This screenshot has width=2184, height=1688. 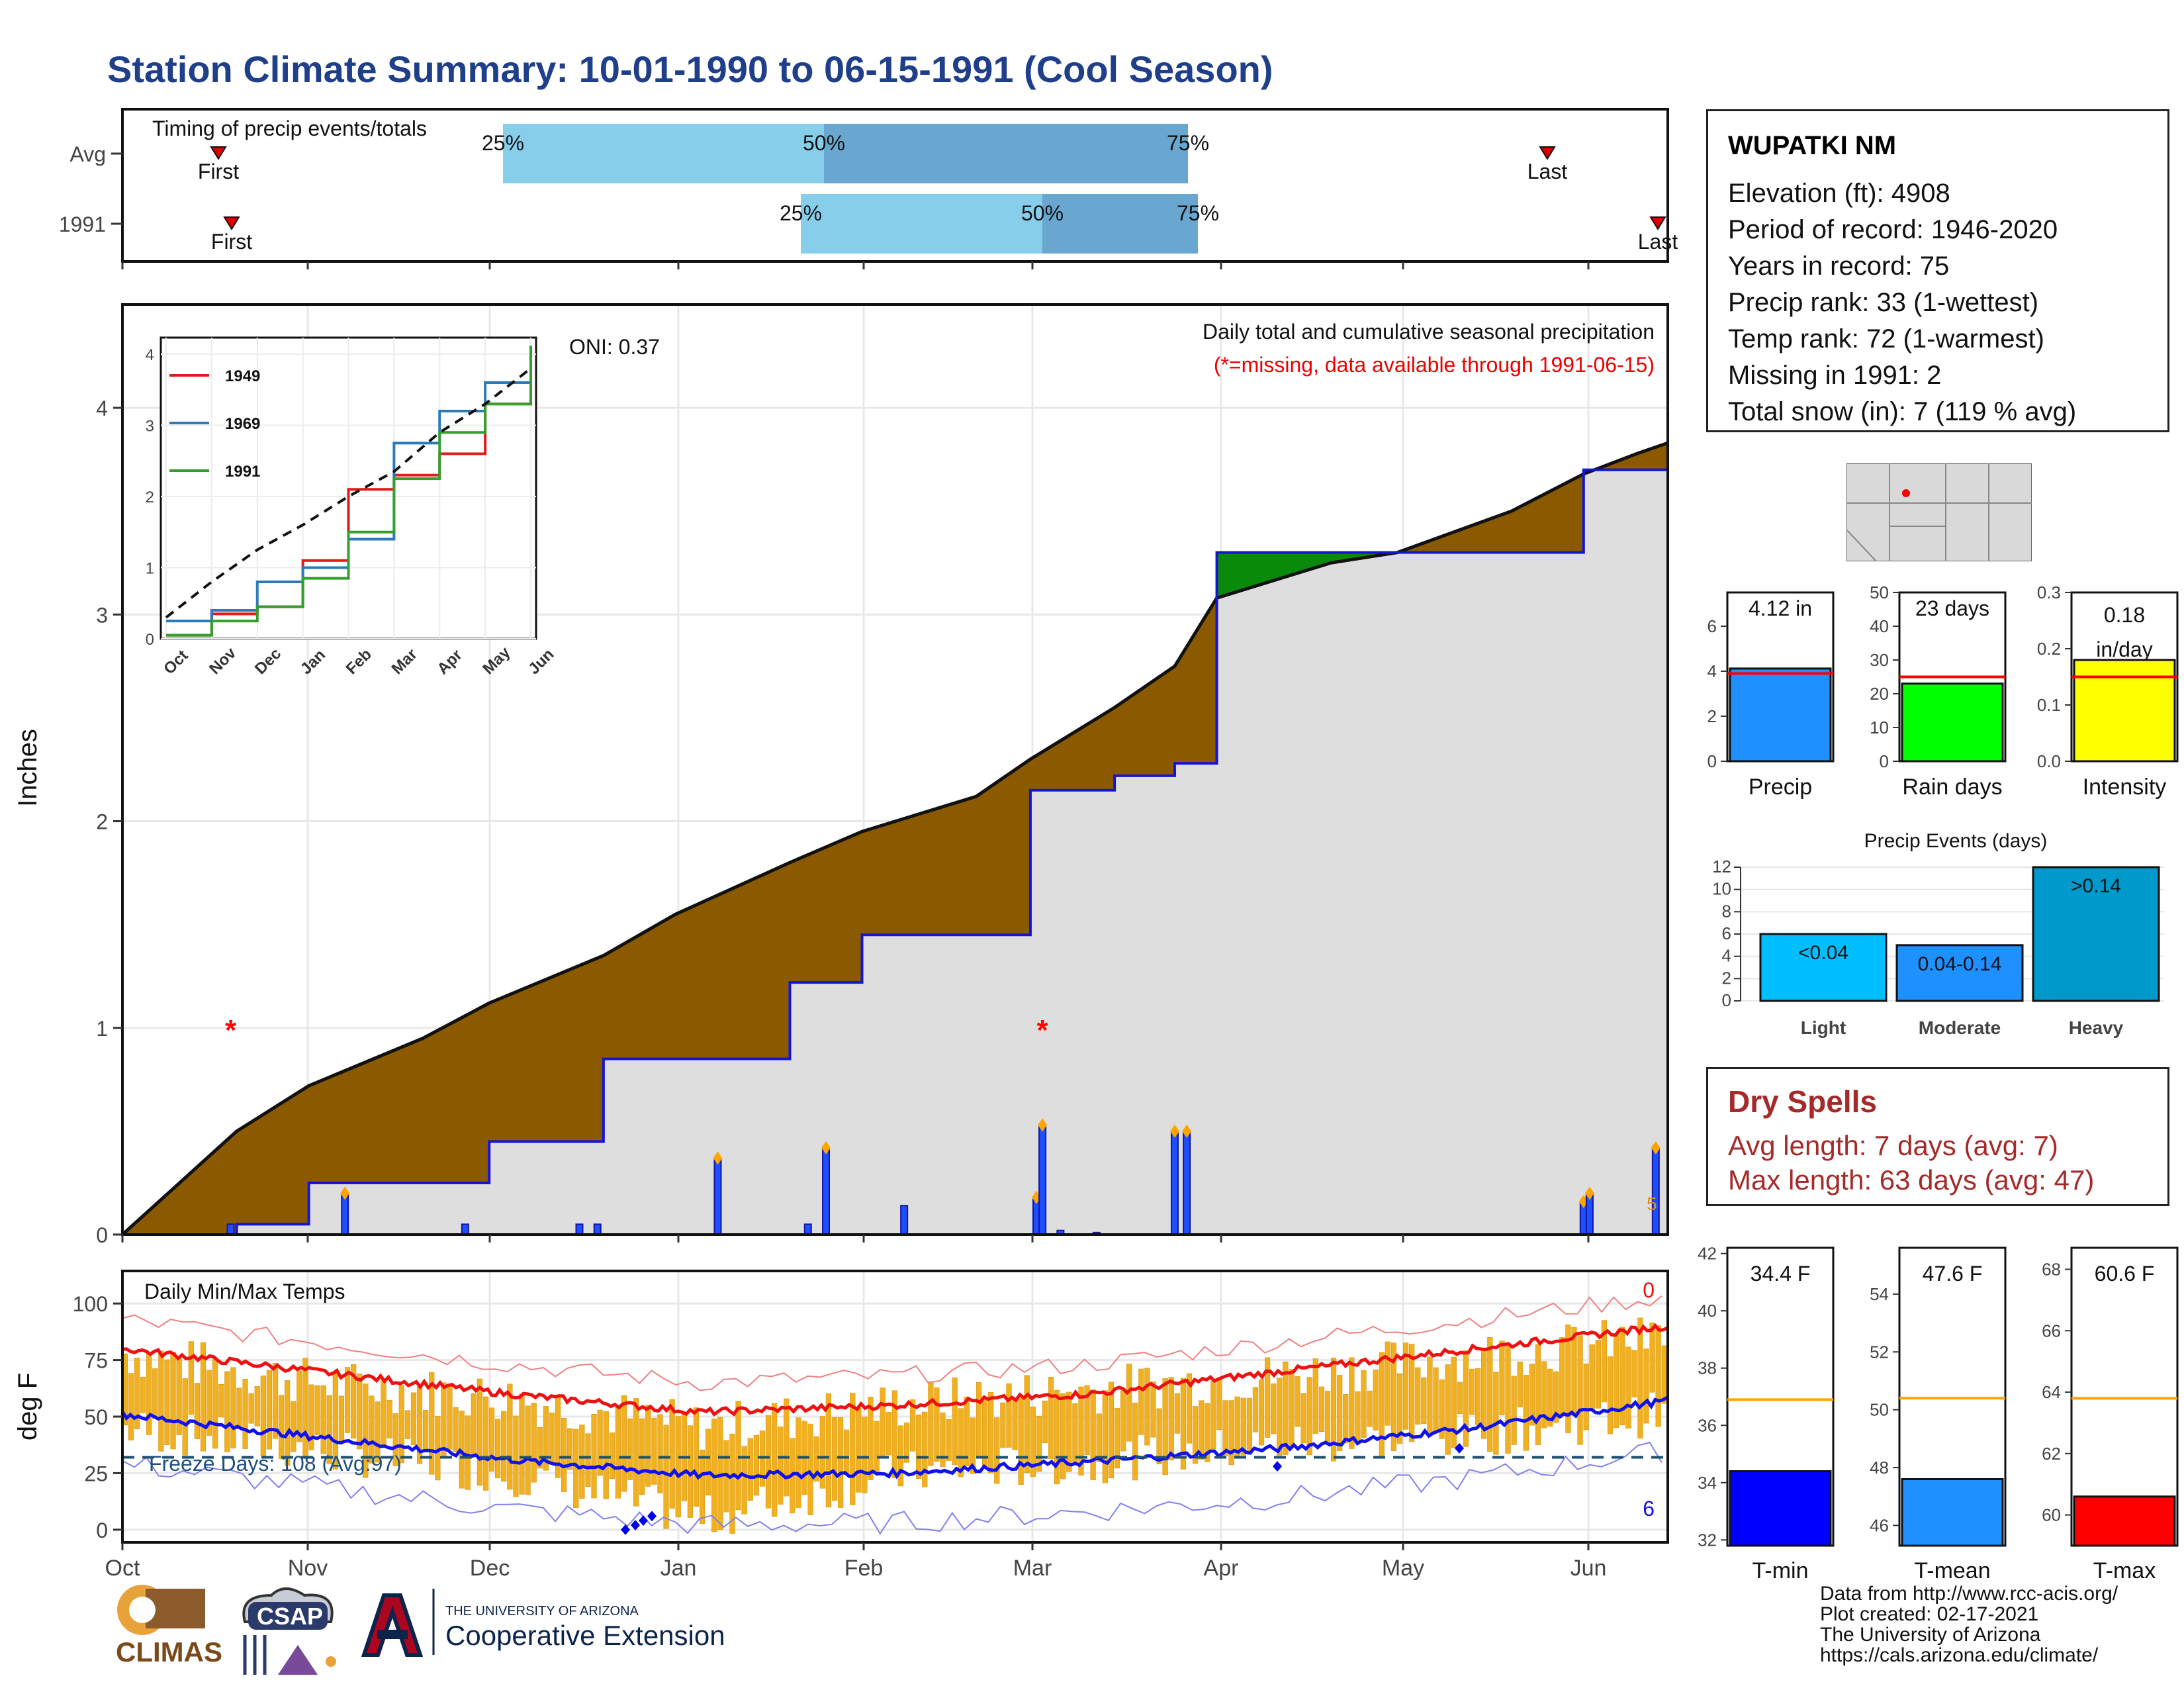 What do you see at coordinates (231, 242) in the screenshot?
I see `timing-first-label: First` at bounding box center [231, 242].